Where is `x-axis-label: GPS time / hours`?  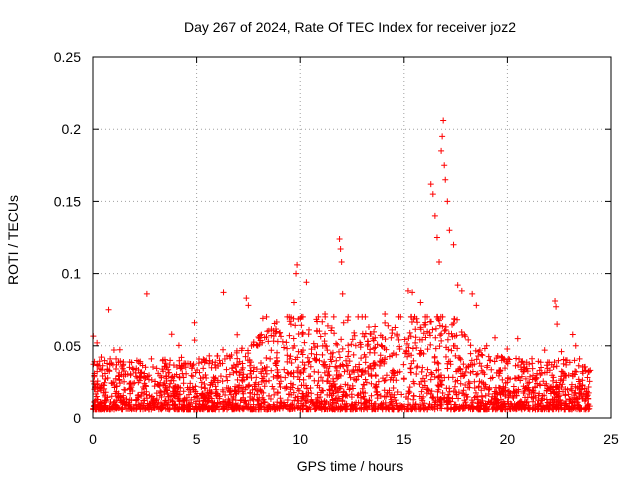
x-axis-label: GPS time / hours is located at coordinates (350, 466).